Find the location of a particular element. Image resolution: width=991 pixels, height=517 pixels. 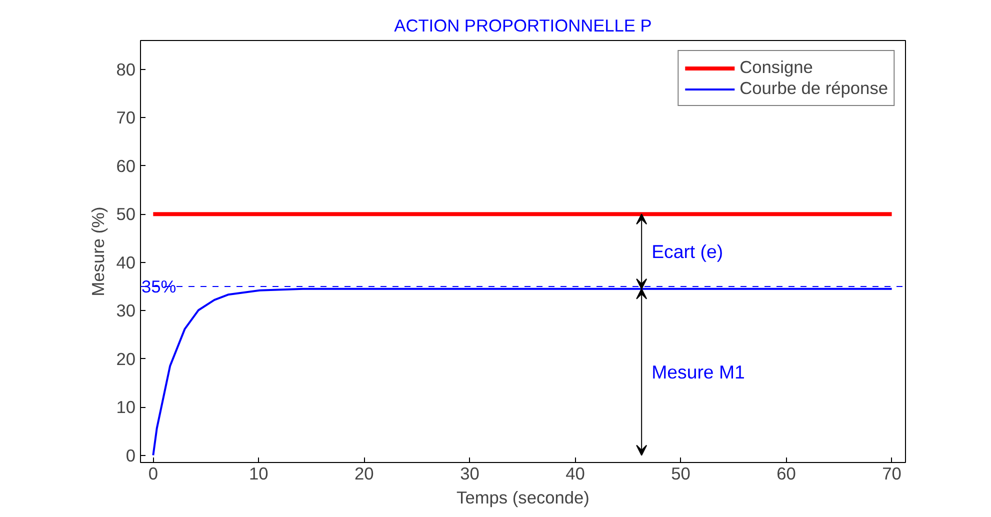

x-tick-label: 40 is located at coordinates (575, 474).